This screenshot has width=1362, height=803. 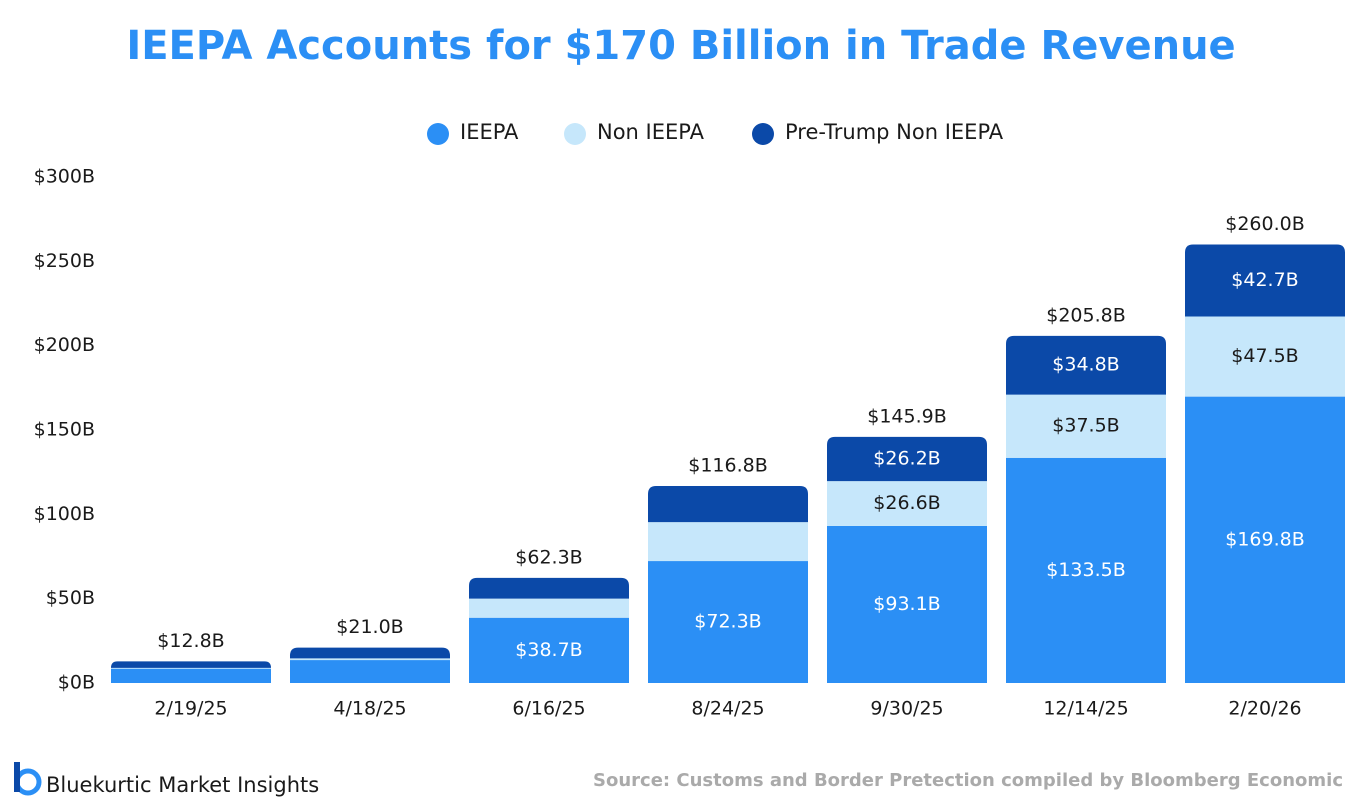 I want to click on y-tick-label: $200B, so click(x=64, y=345).